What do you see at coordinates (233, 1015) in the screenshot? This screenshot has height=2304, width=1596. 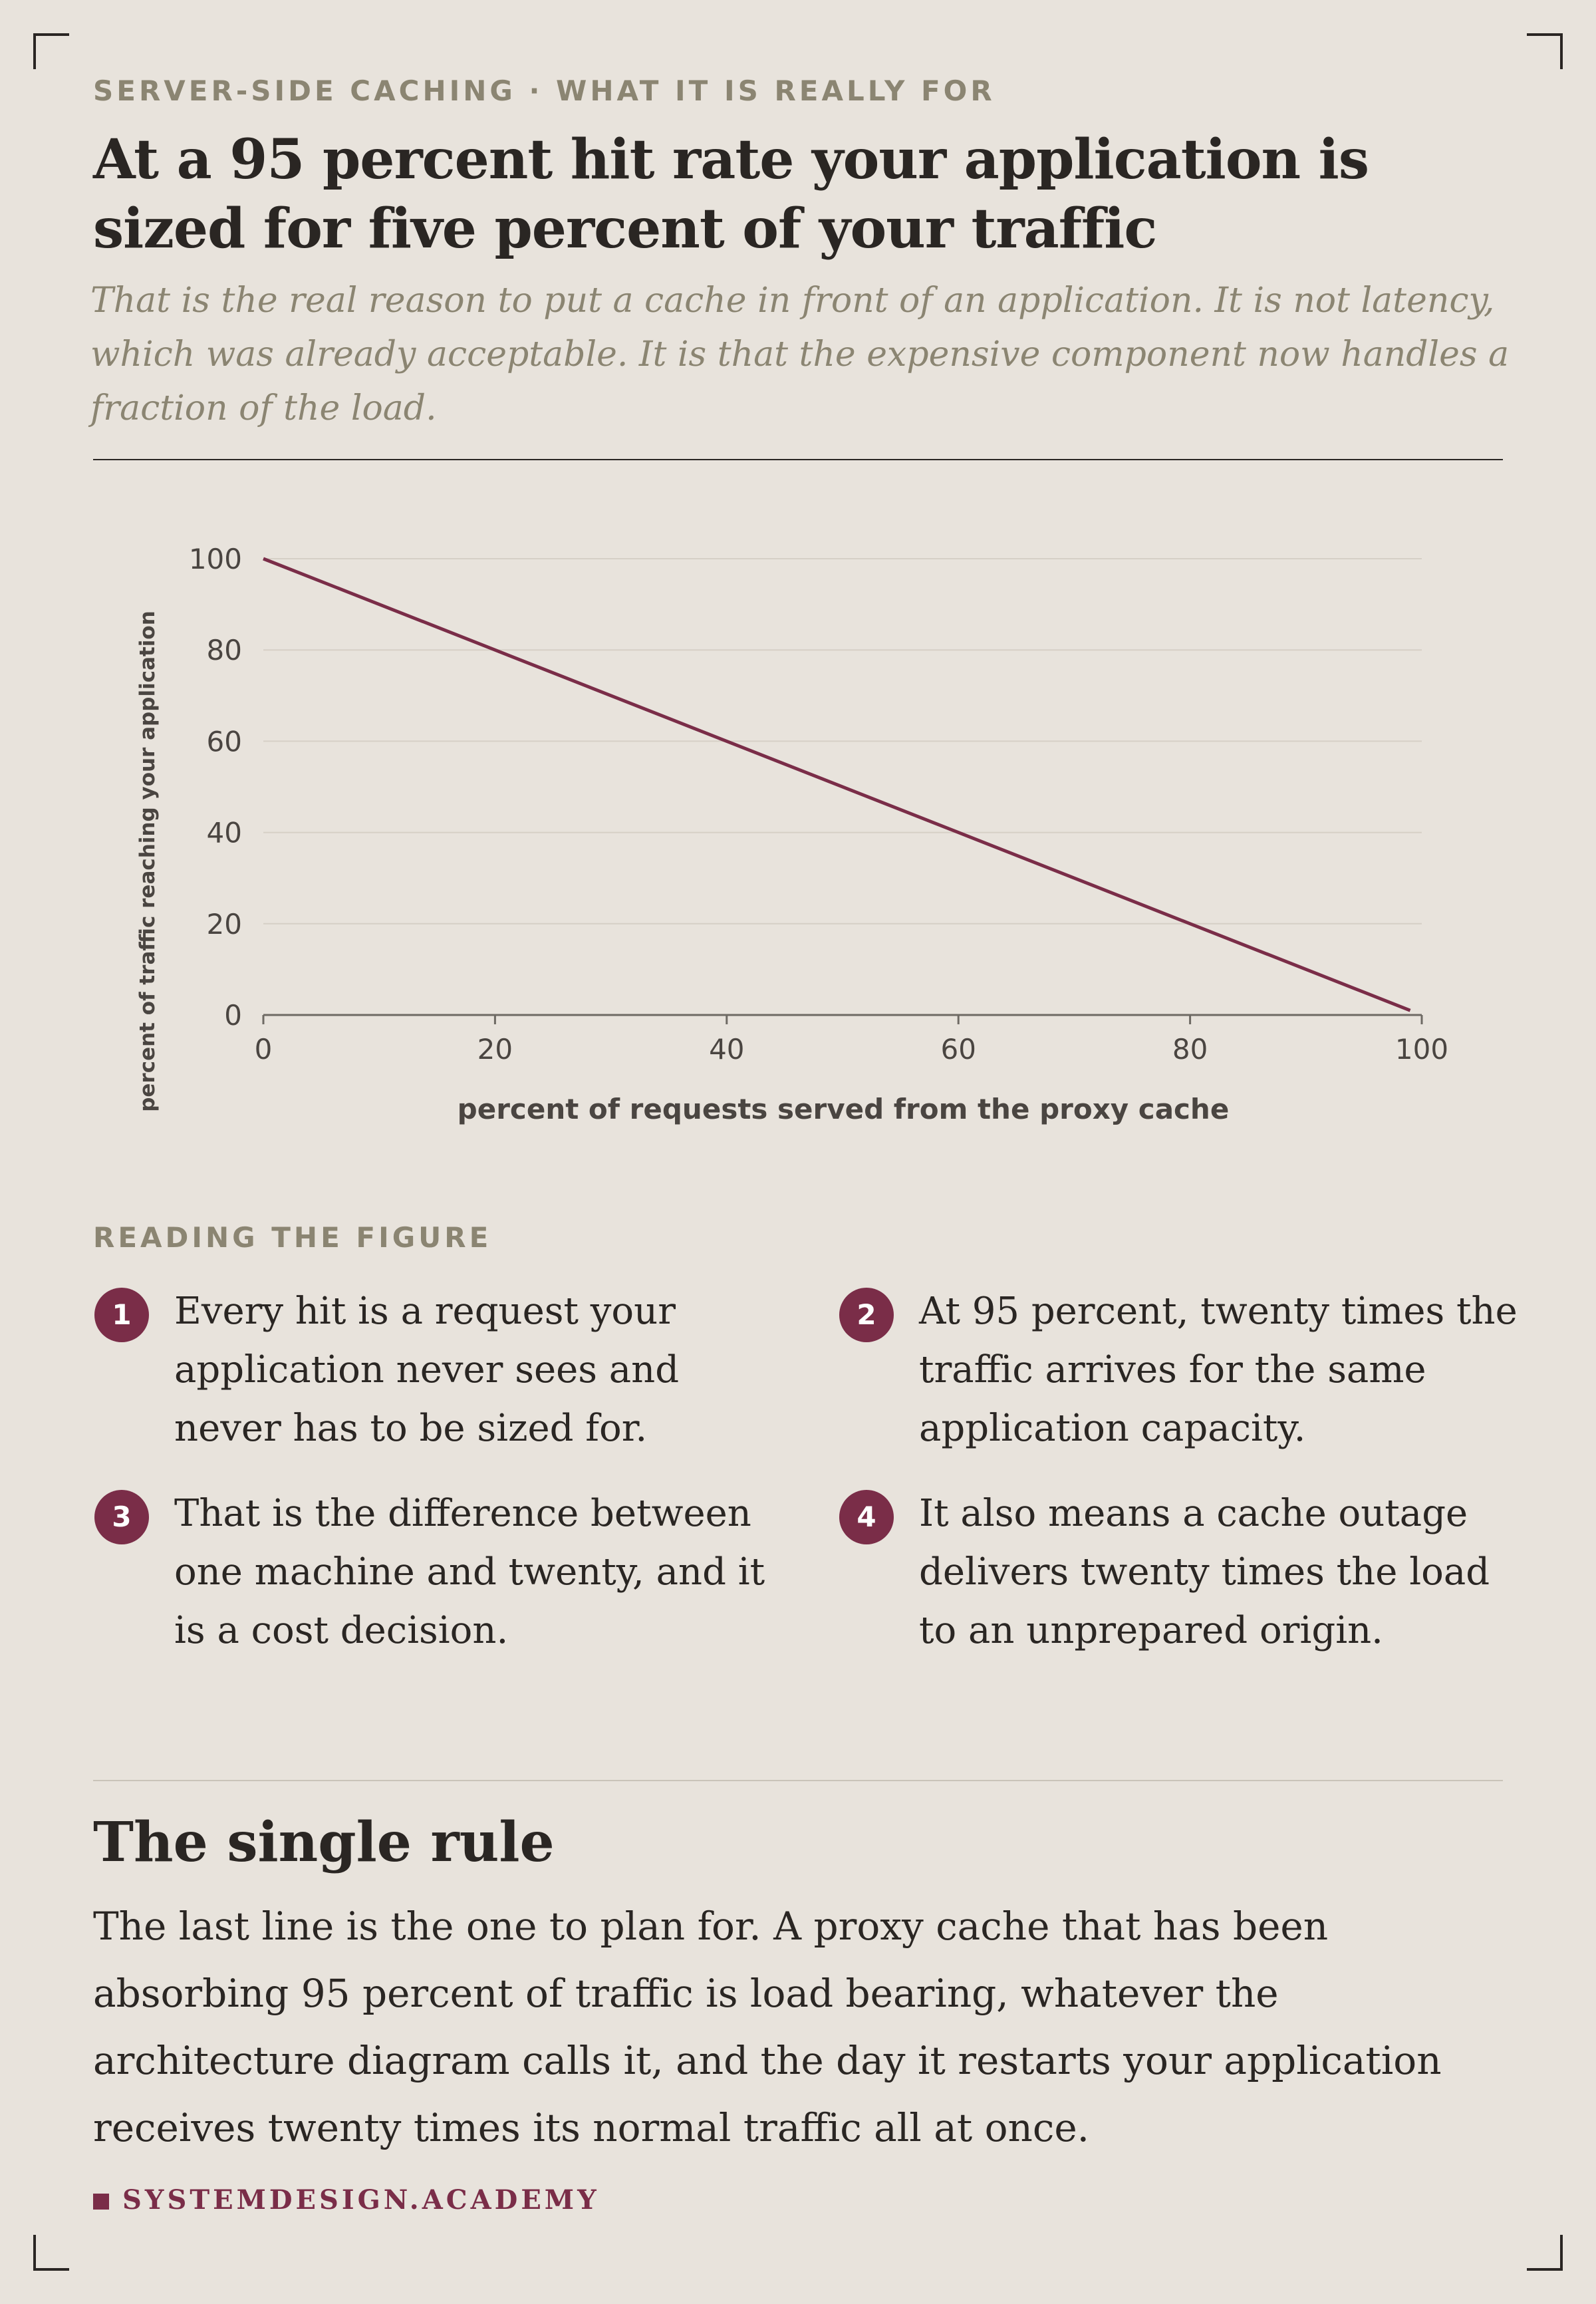 I see `y-tick-label: 0` at bounding box center [233, 1015].